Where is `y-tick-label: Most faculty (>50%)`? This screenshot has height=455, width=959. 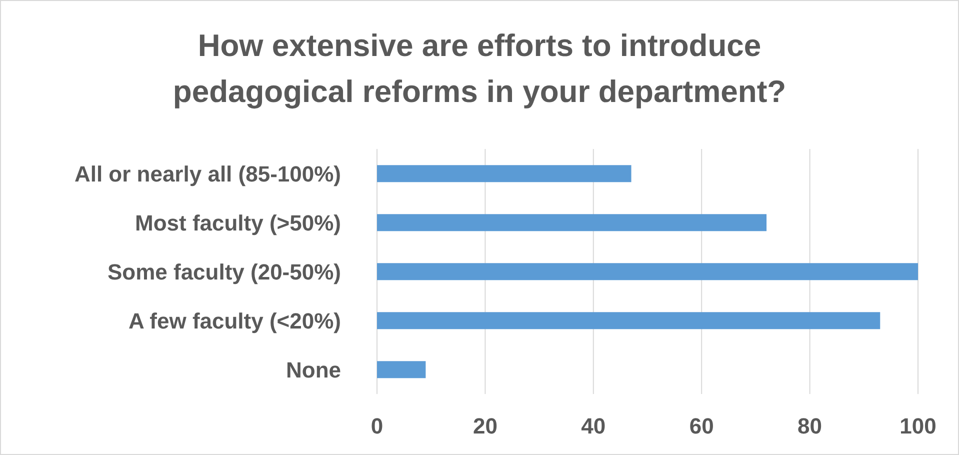 y-tick-label: Most faculty (>50%) is located at coordinates (238, 223).